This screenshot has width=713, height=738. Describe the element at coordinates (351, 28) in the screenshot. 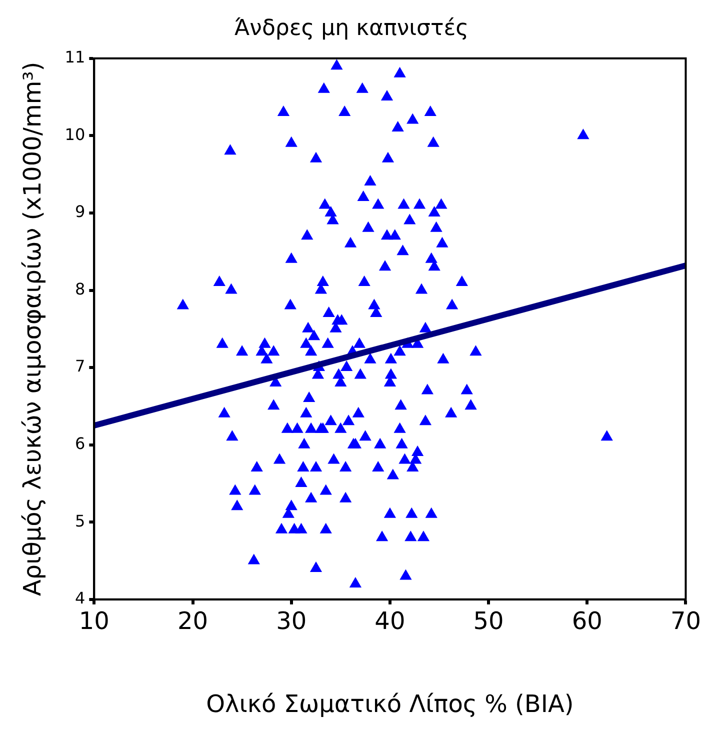

I see `chart-title: Άνδρες μη καπνιστές` at that location.